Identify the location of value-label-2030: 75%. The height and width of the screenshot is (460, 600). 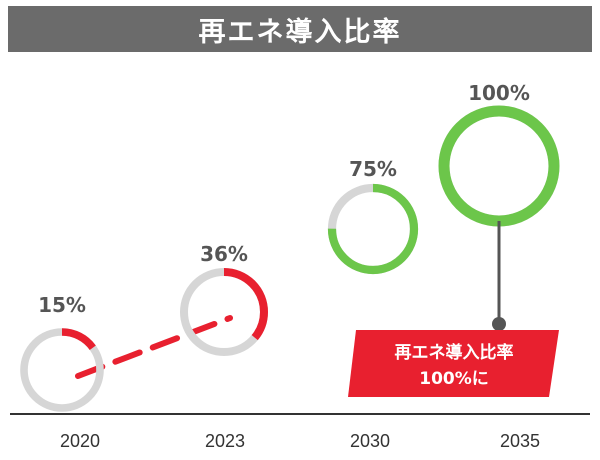
(373, 169).